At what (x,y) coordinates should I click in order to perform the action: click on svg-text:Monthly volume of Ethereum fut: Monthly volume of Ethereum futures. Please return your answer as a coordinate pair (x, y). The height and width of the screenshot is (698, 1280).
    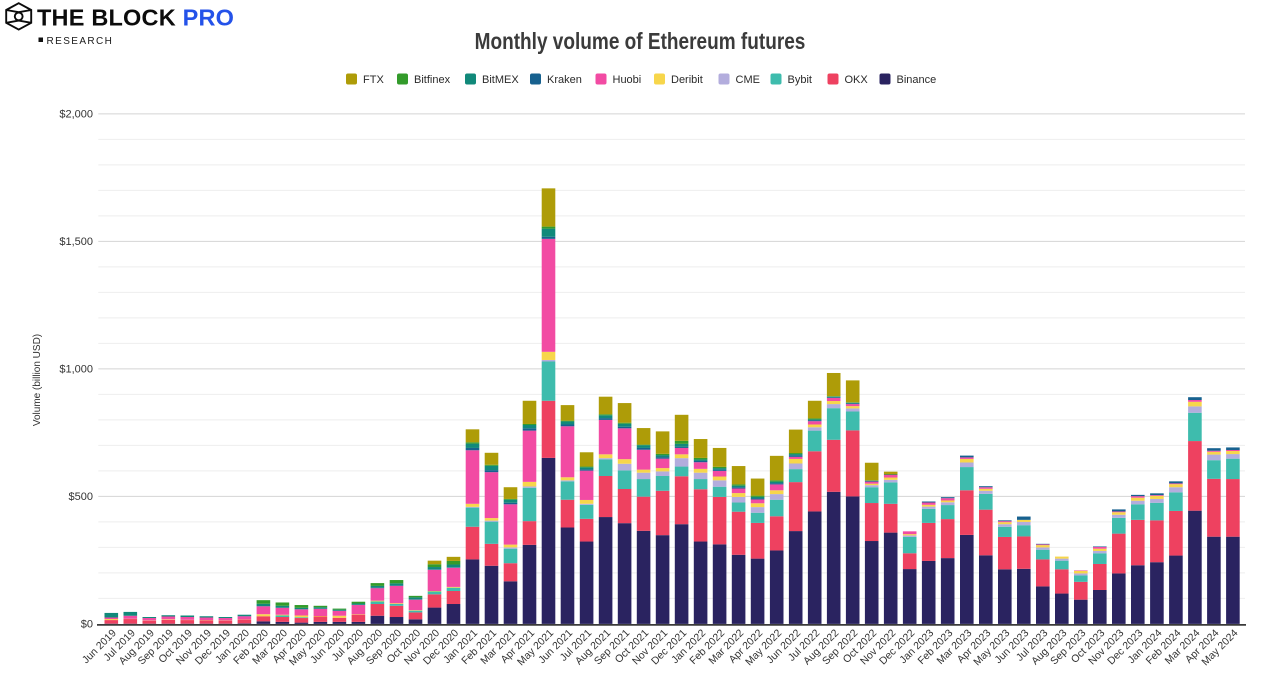
    Looking at the image, I should click on (640, 41).